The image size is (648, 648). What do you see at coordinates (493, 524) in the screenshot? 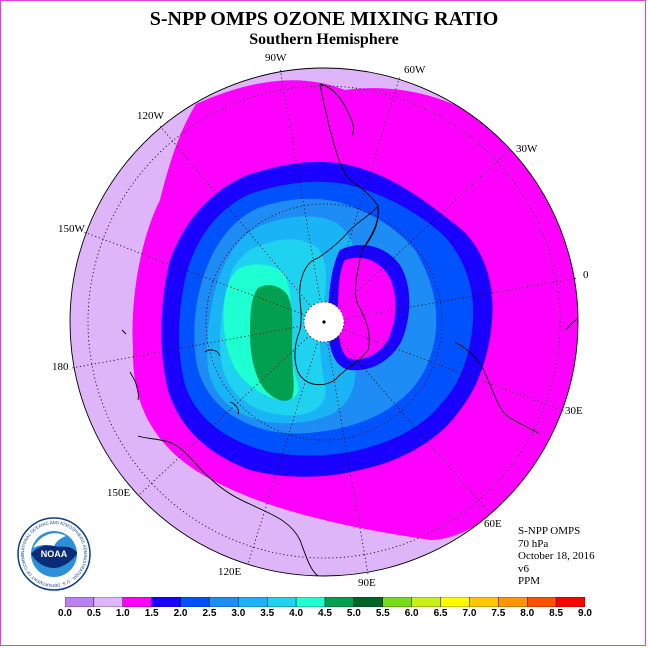
I see `lon-label-60e: 60E` at bounding box center [493, 524].